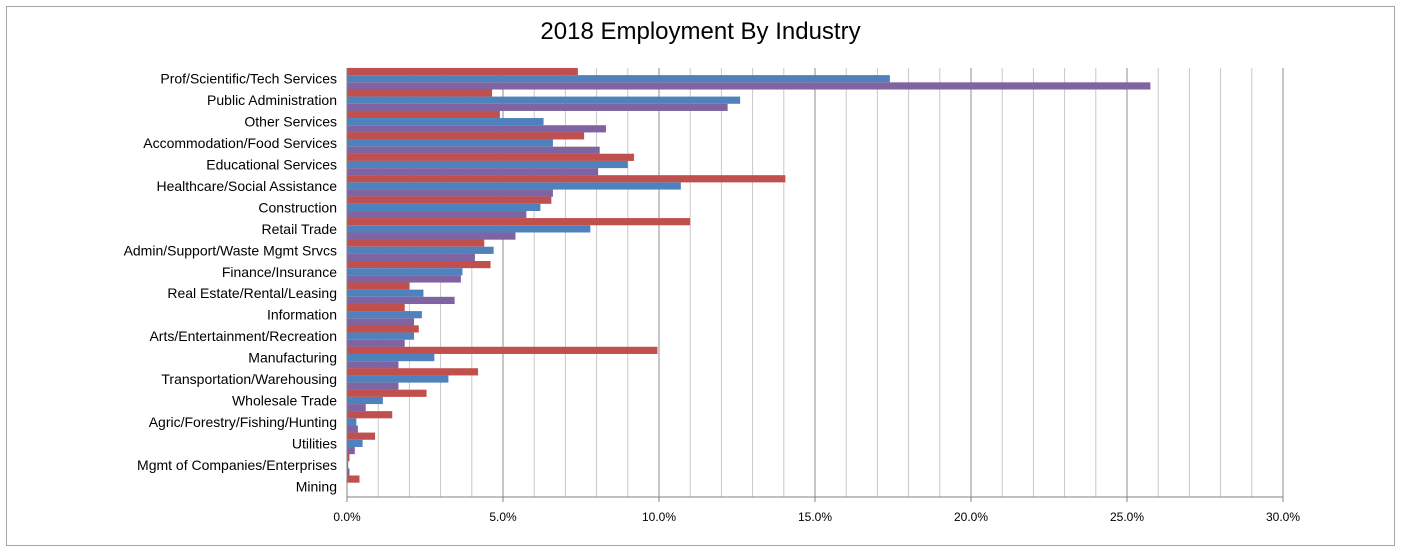  Describe the element at coordinates (316, 486) in the screenshot. I see `category-label: Mining` at that location.